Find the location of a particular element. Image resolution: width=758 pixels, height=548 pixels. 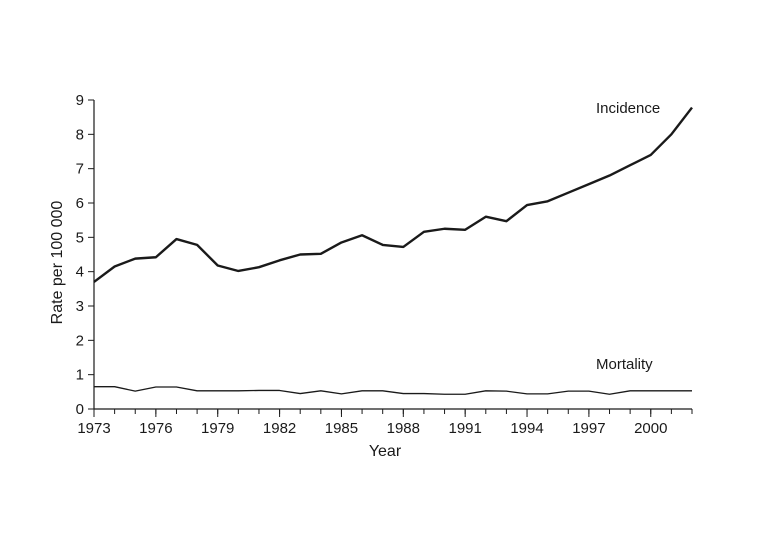

x-tick-label: 1988 is located at coordinates (403, 428).